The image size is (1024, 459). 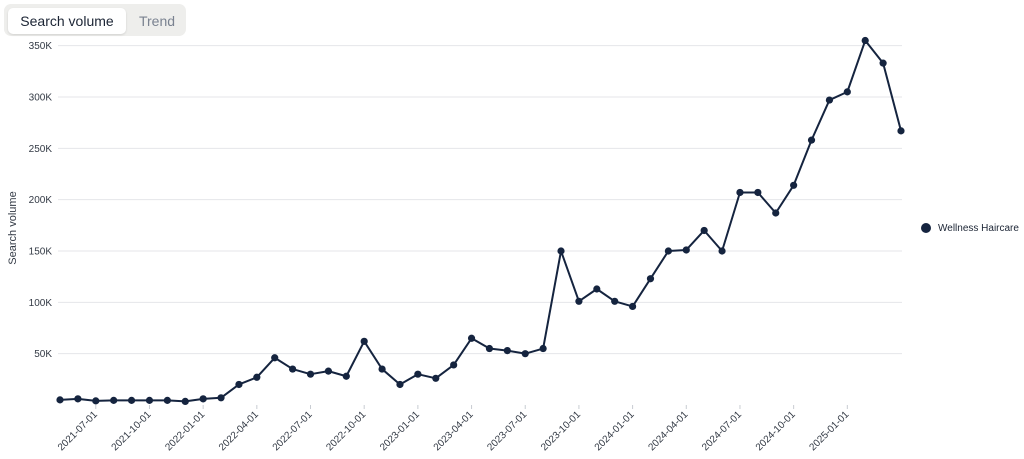 I want to click on x-tick-label: 2022-04-01, so click(x=239, y=431).